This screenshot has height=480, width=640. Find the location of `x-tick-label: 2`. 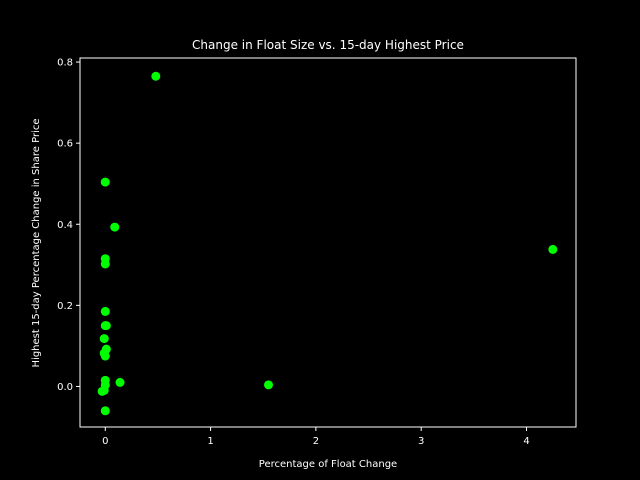

x-tick-label: 2 is located at coordinates (316, 441).